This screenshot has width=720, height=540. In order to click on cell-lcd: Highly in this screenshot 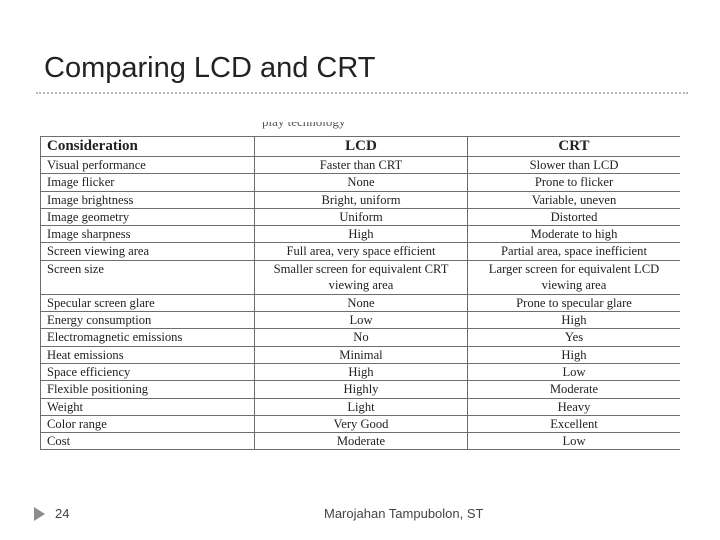, I will do `click(361, 389)`.